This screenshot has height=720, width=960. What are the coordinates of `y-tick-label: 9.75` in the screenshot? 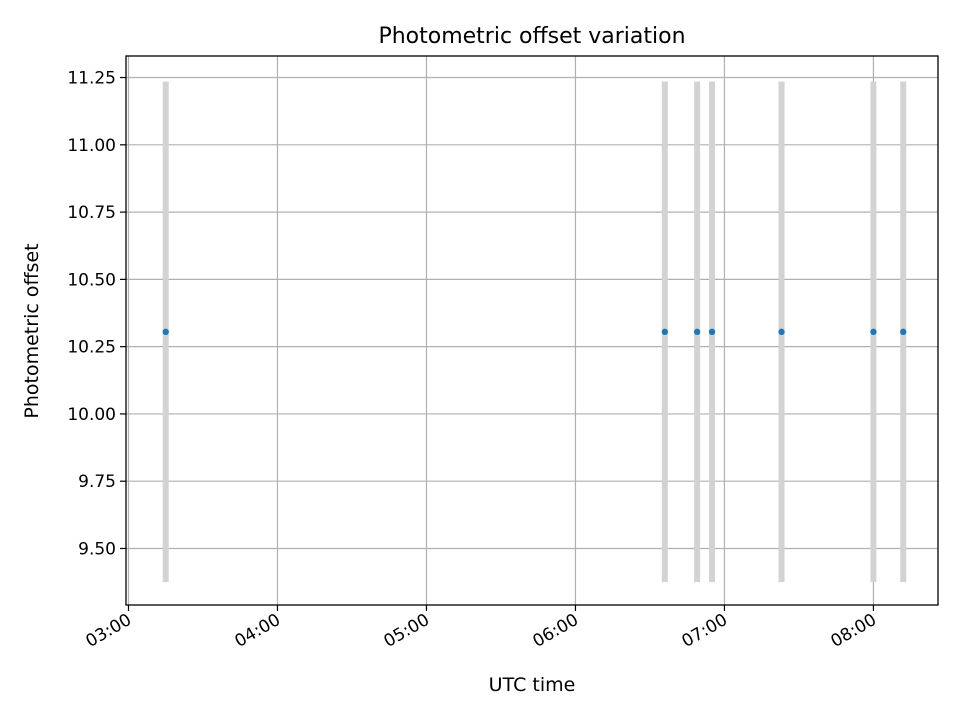 It's located at (97, 482).